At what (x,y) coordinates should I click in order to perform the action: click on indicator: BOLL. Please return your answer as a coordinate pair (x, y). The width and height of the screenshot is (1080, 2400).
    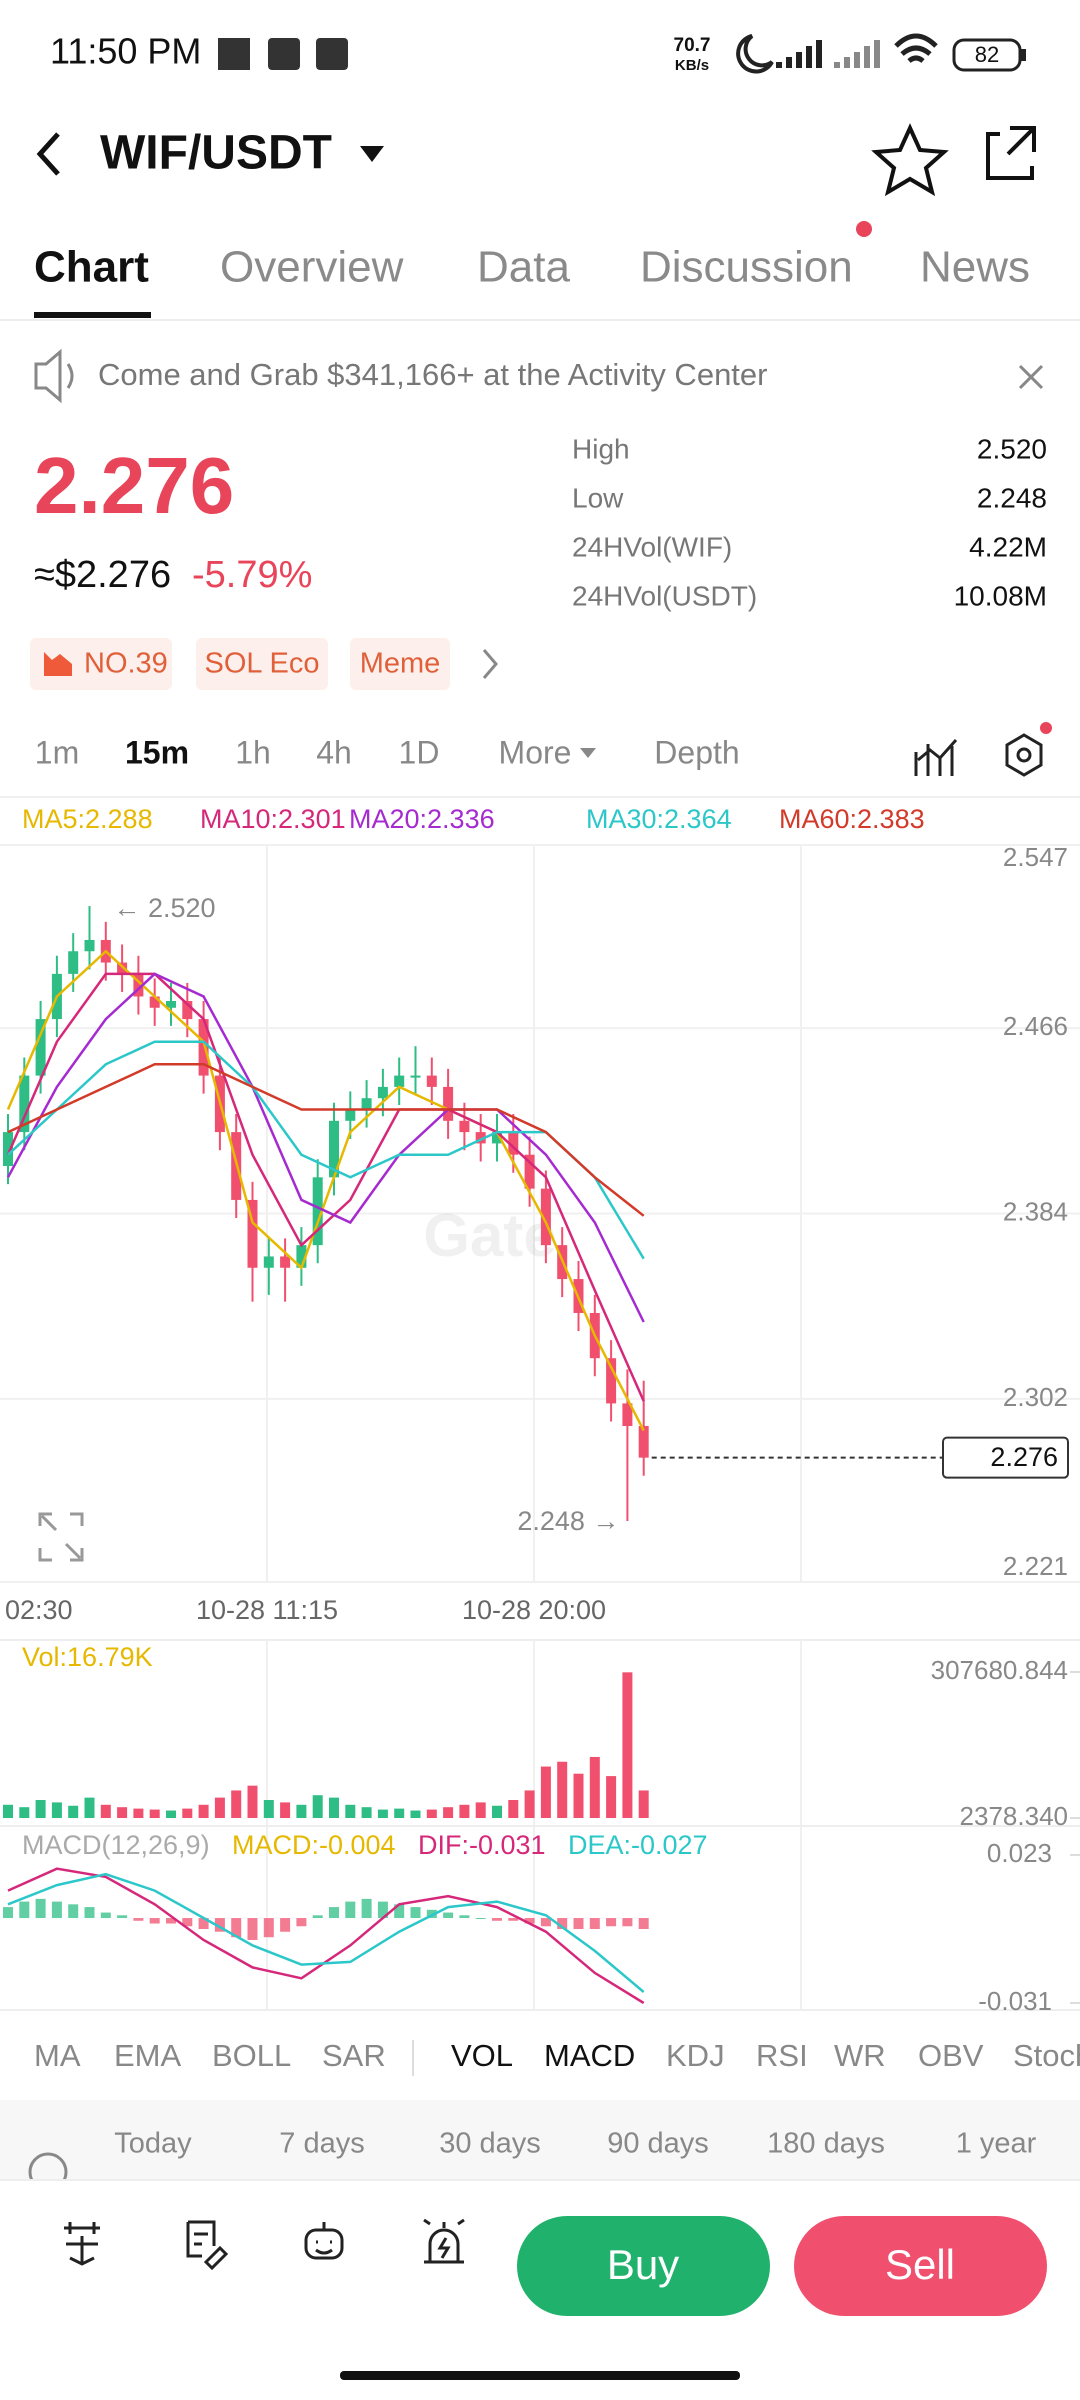
    Looking at the image, I should click on (251, 2055).